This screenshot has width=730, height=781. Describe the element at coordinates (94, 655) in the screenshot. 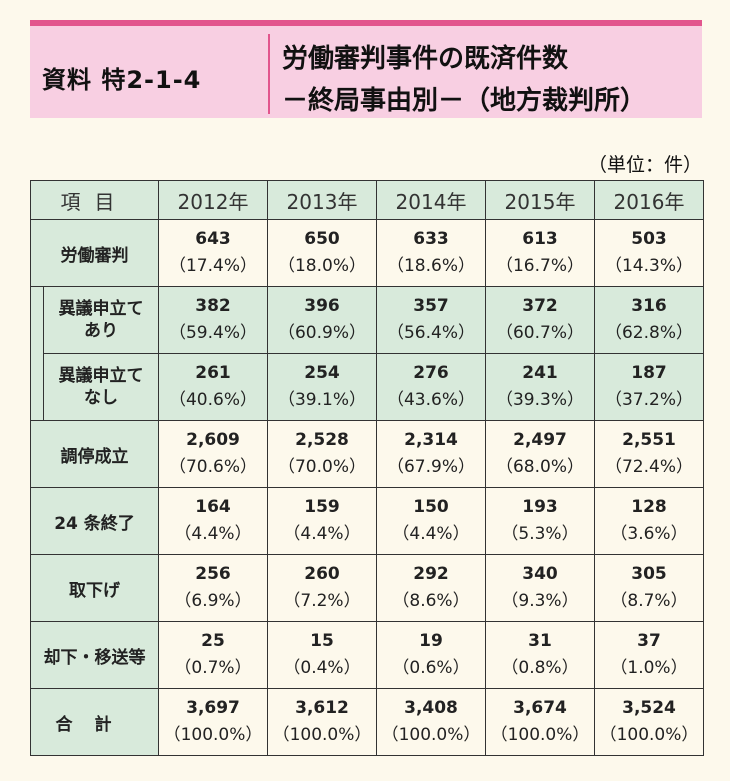

I see `row-label: 却下・移送等` at that location.